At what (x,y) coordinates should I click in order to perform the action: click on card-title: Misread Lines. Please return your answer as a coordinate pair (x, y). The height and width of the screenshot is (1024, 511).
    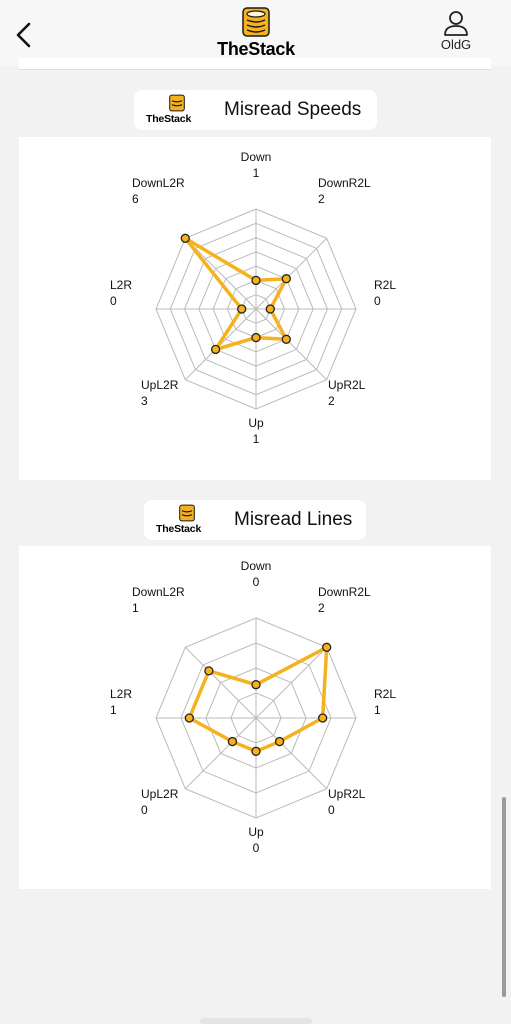
    Looking at the image, I should click on (293, 519).